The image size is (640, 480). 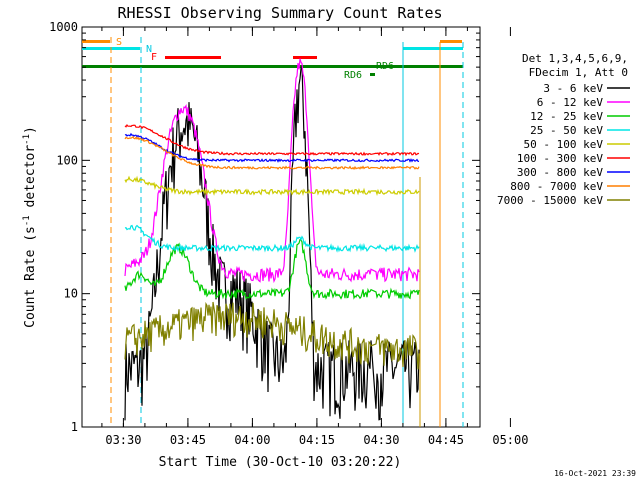 I want to click on x-tick-label: 03:45, so click(x=188, y=440).